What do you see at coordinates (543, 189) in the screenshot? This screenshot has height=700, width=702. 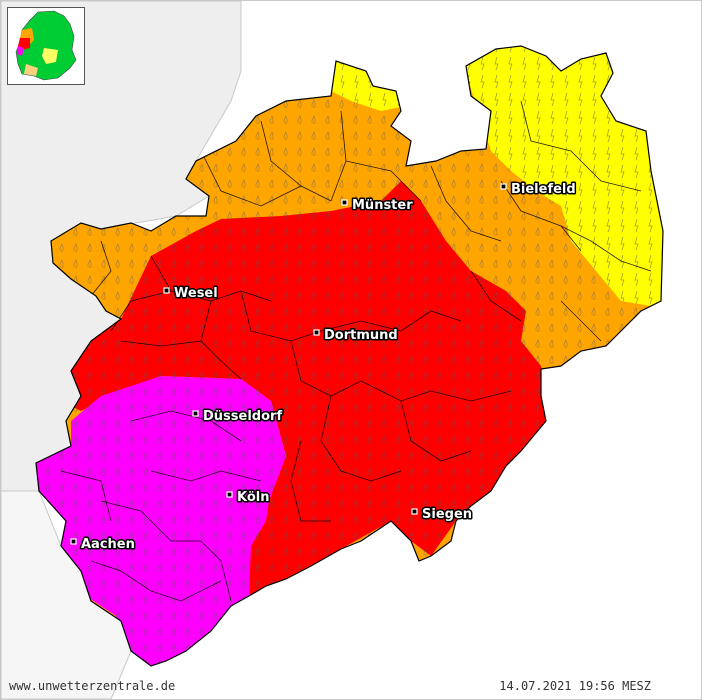 I see `city-label-bielefeld: Bielefeld` at bounding box center [543, 189].